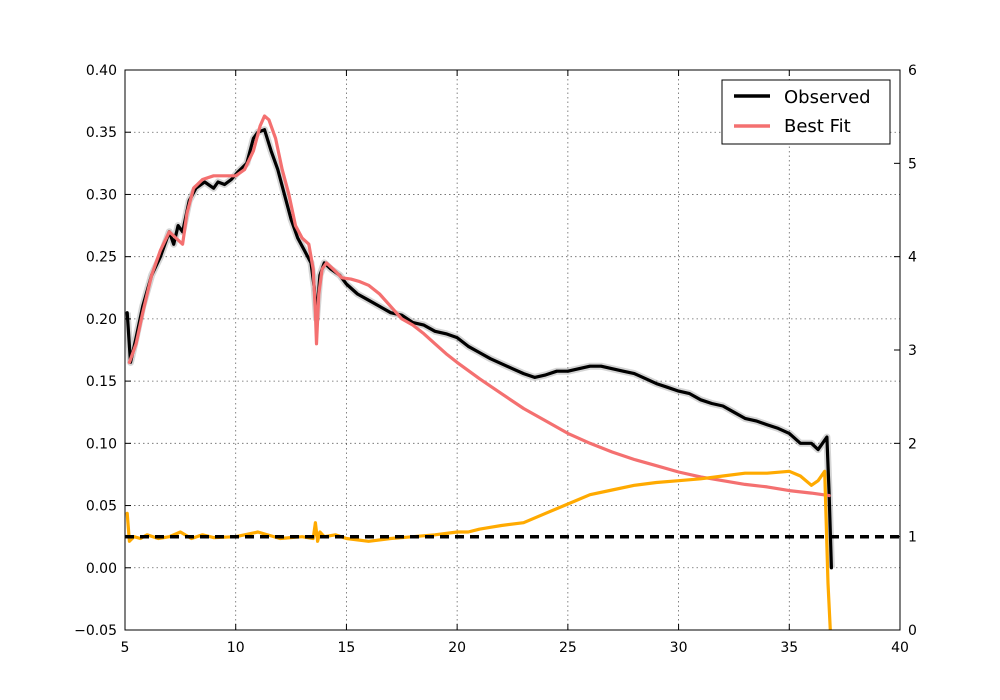  What do you see at coordinates (125, 648) in the screenshot?
I see `x-tick-label: 5` at bounding box center [125, 648].